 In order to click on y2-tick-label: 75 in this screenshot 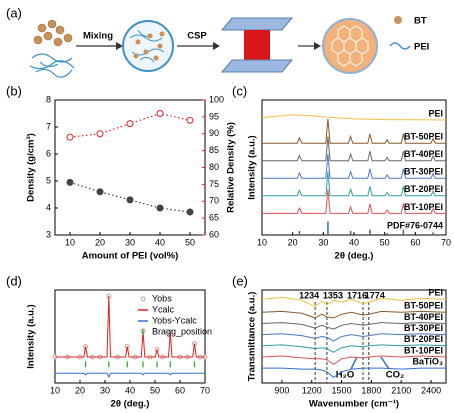, I will do `click(214, 184)`.